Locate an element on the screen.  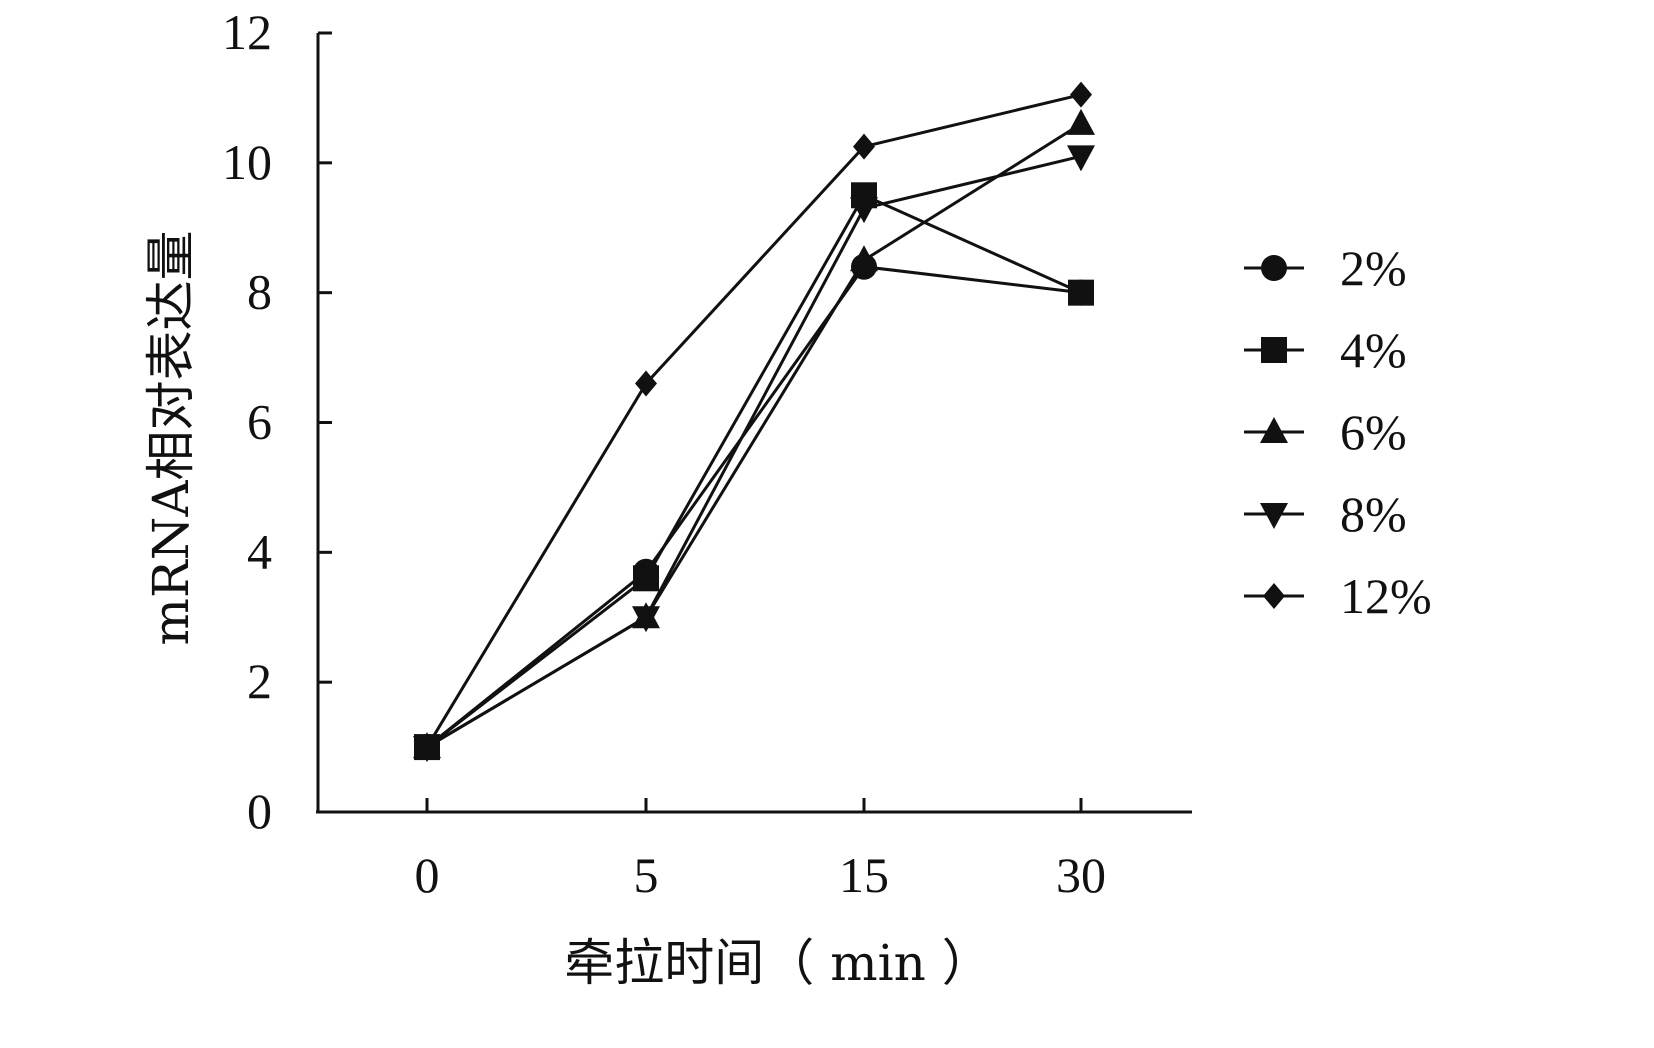
y-axis-title: mRNA相对表达量 is located at coordinates (171, 438).